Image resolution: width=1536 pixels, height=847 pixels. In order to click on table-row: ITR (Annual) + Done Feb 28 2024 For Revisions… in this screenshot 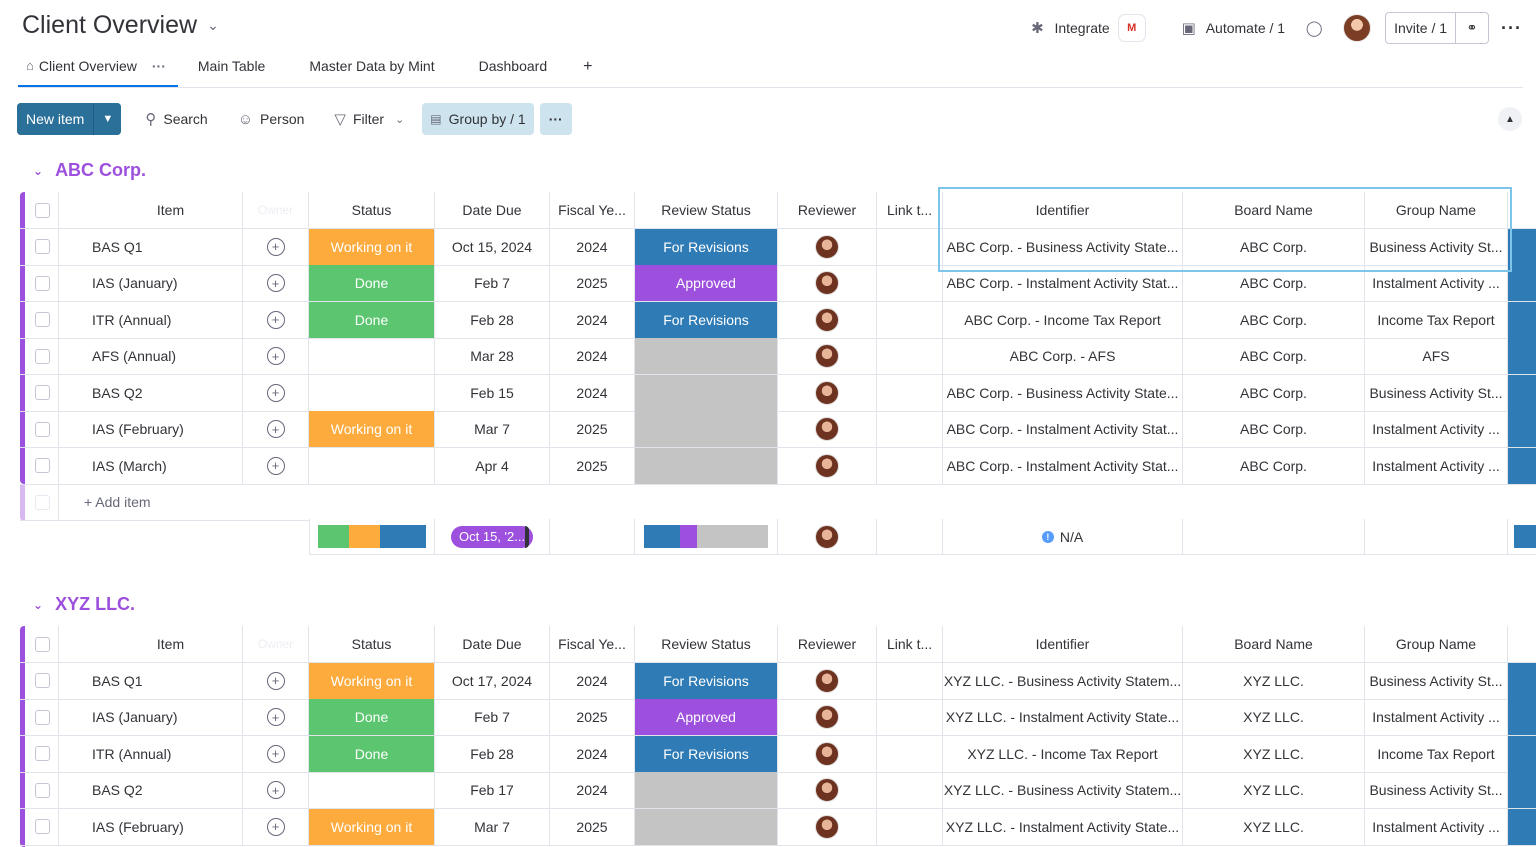, I will do `click(778, 320)`.